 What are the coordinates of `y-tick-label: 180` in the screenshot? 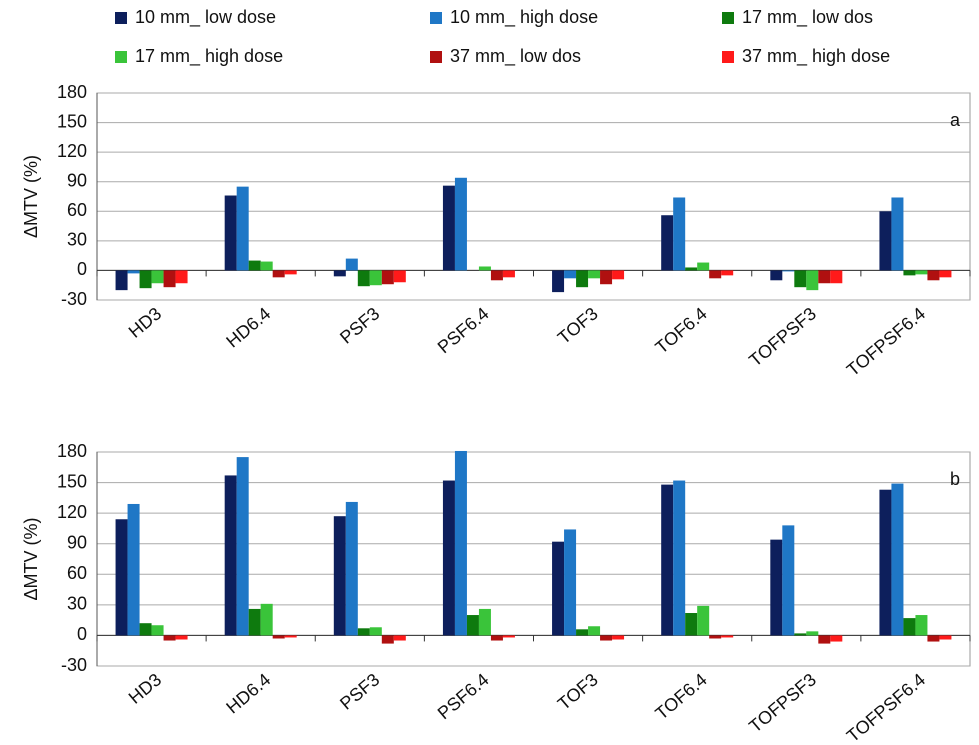 It's located at (72, 451).